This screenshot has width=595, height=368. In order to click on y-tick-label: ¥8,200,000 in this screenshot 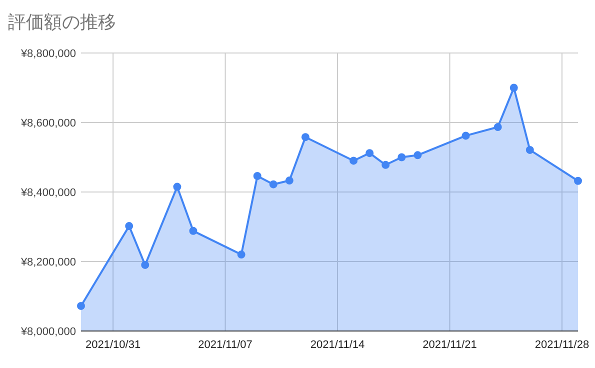, I will do `click(48, 262)`.